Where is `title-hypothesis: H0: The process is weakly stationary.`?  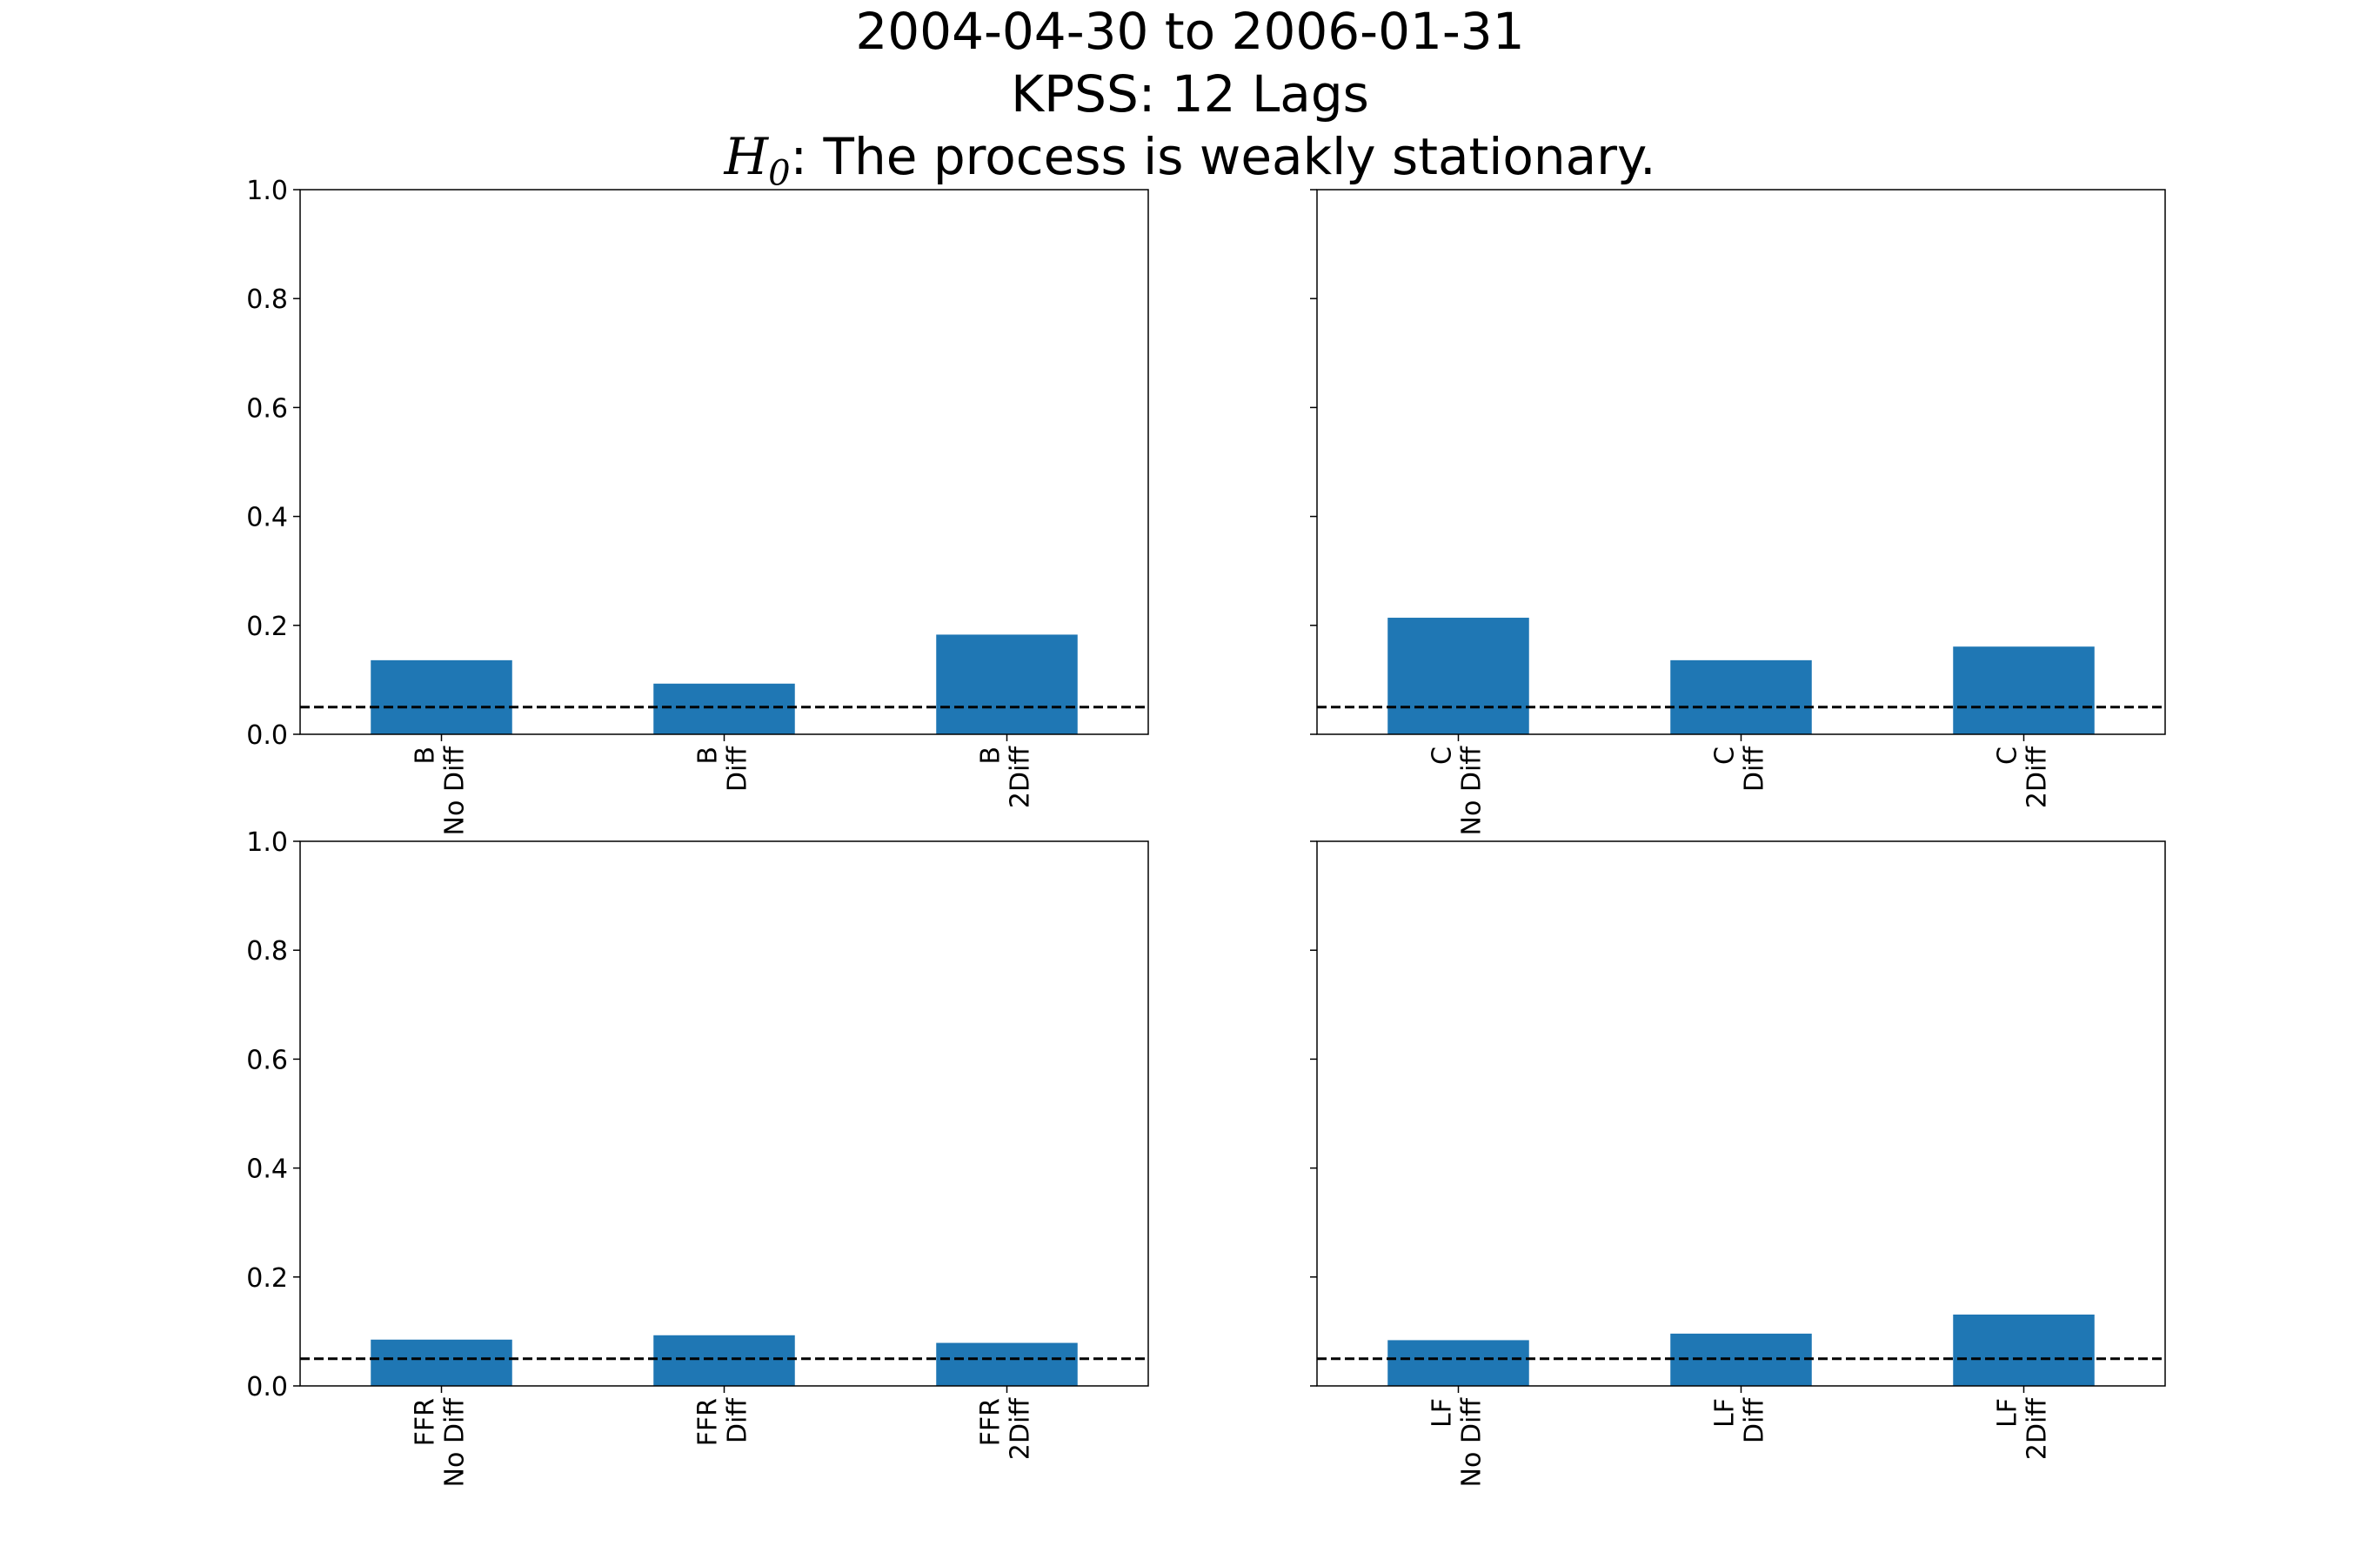 title-hypothesis: H0: The process is weakly stationary. is located at coordinates (1190, 165).